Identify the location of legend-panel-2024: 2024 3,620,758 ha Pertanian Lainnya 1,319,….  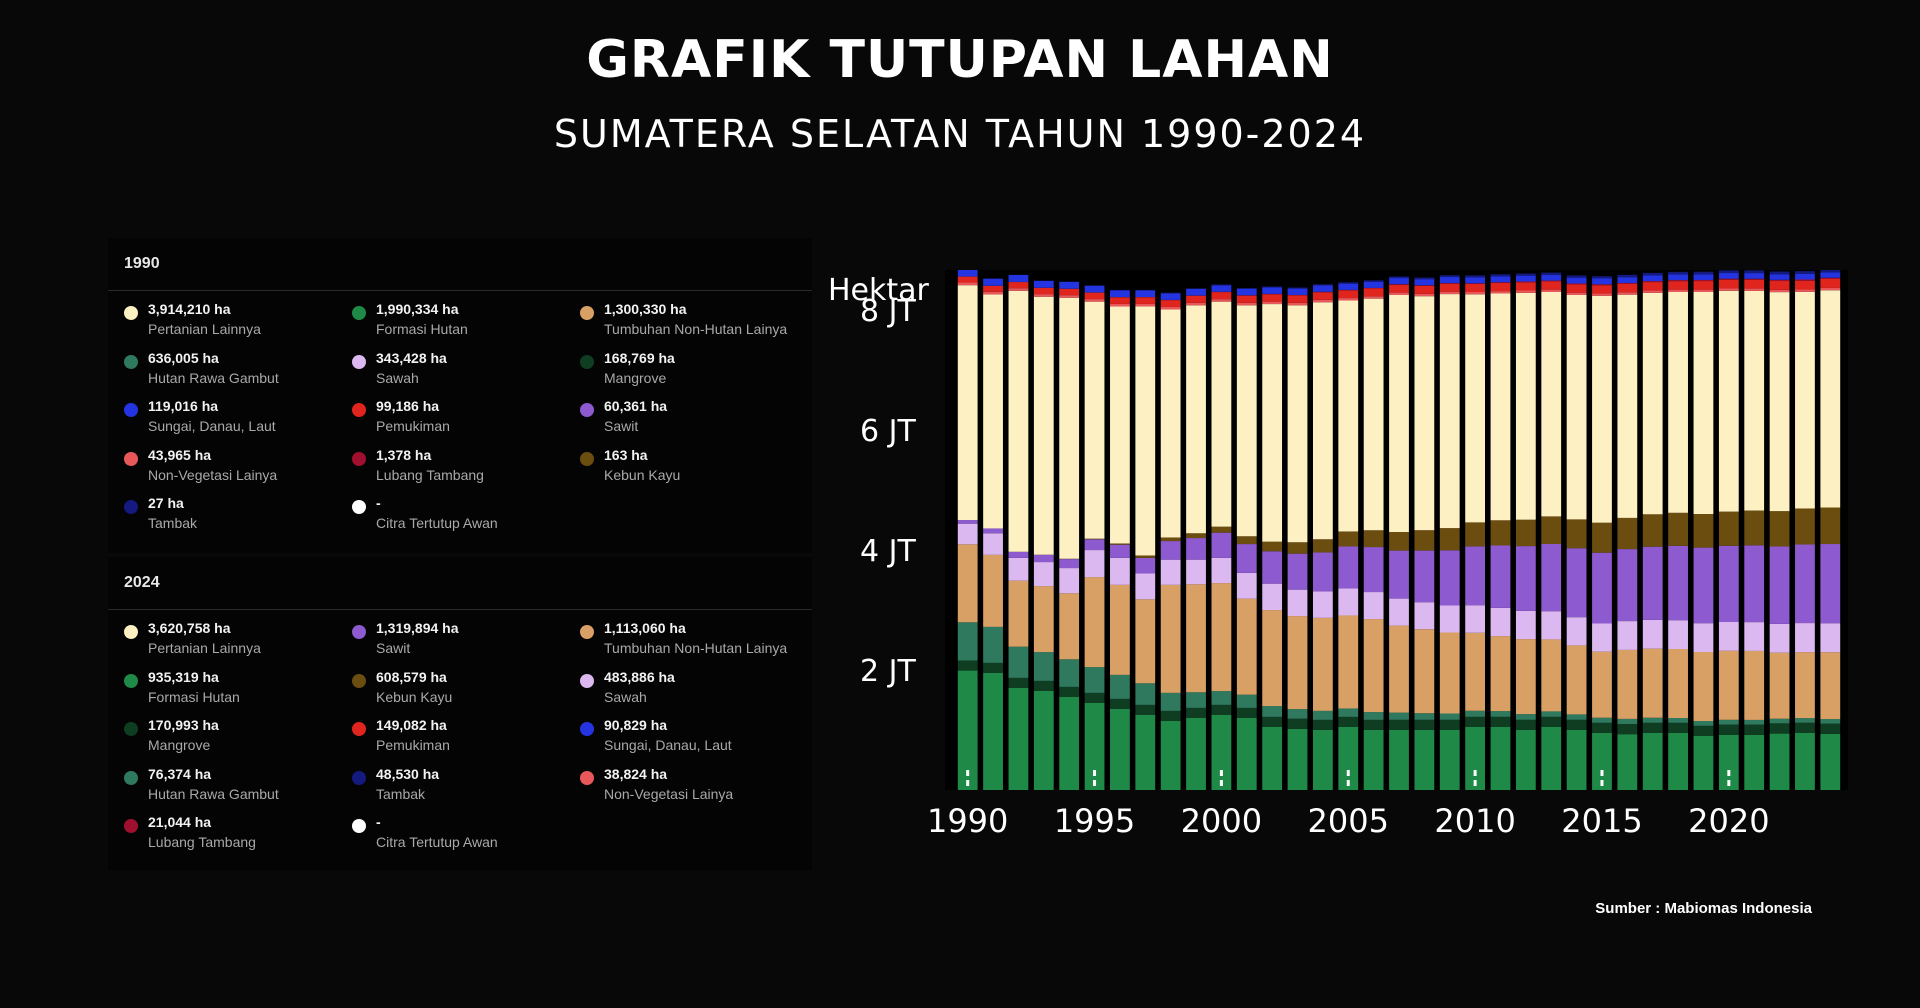
(460, 713).